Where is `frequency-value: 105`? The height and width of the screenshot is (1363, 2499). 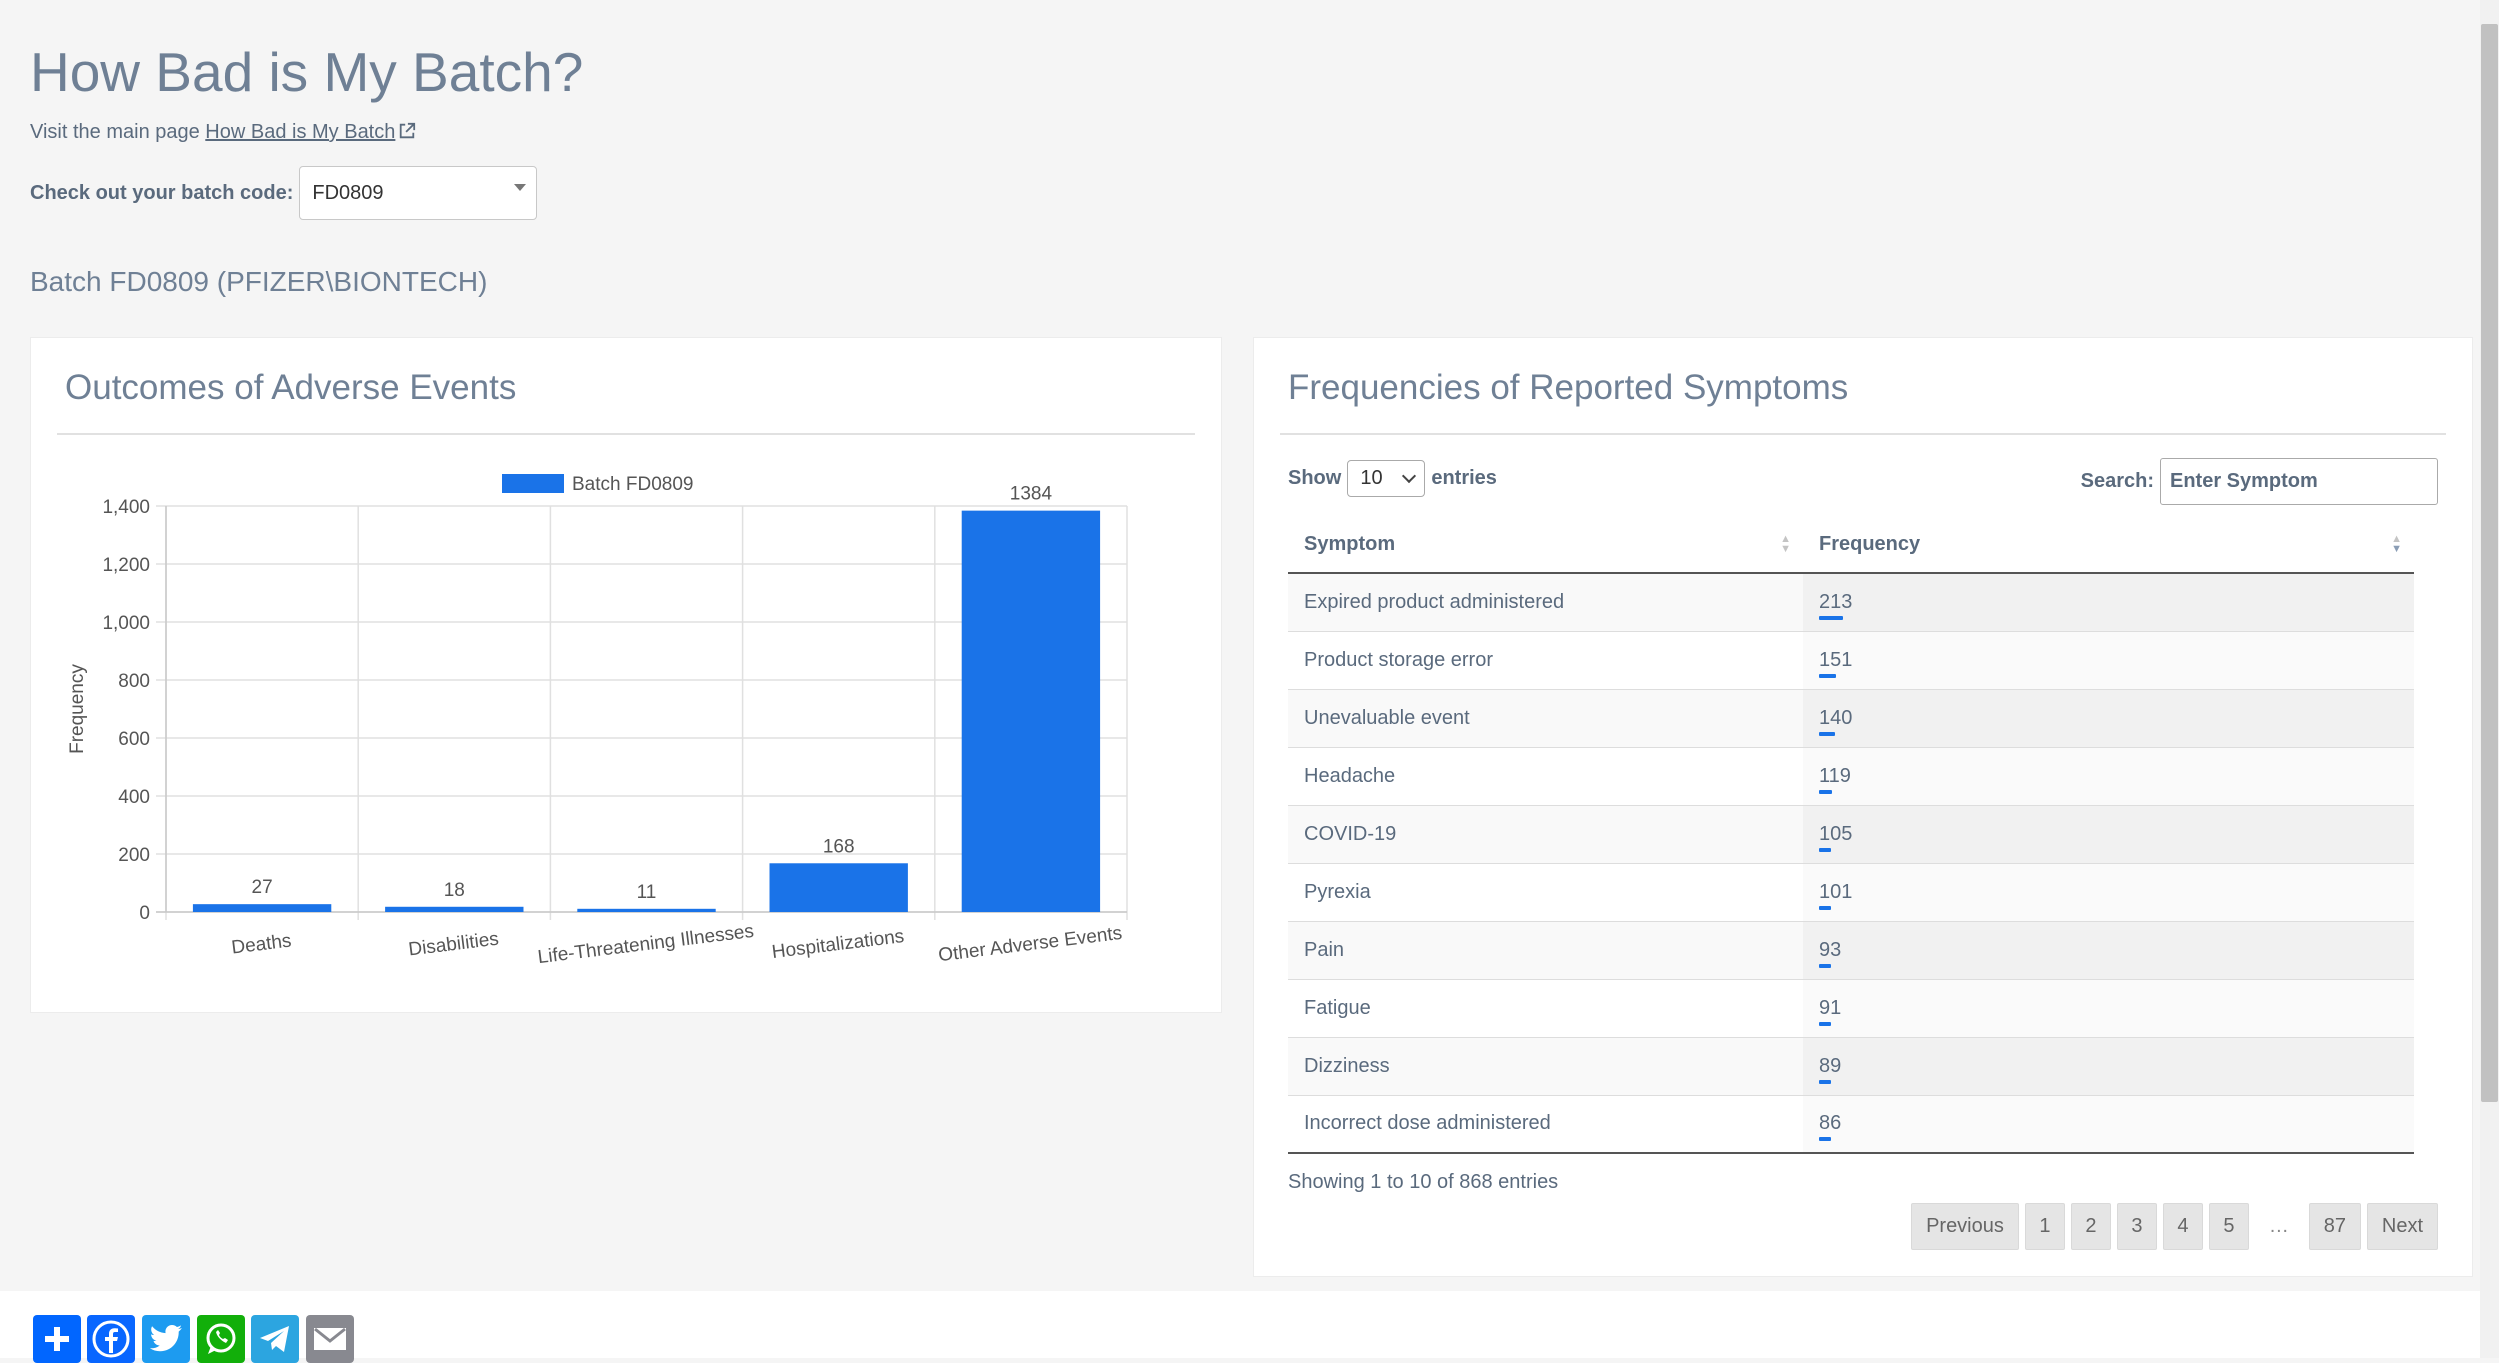 frequency-value: 105 is located at coordinates (1836, 837).